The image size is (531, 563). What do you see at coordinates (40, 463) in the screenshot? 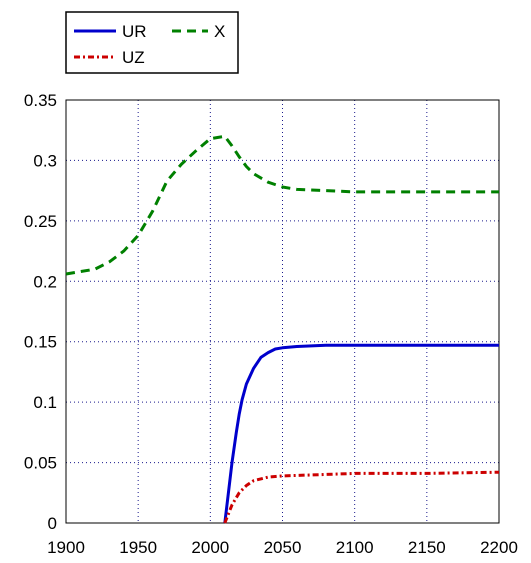
I see `y-tick-label: 0.05` at bounding box center [40, 463].